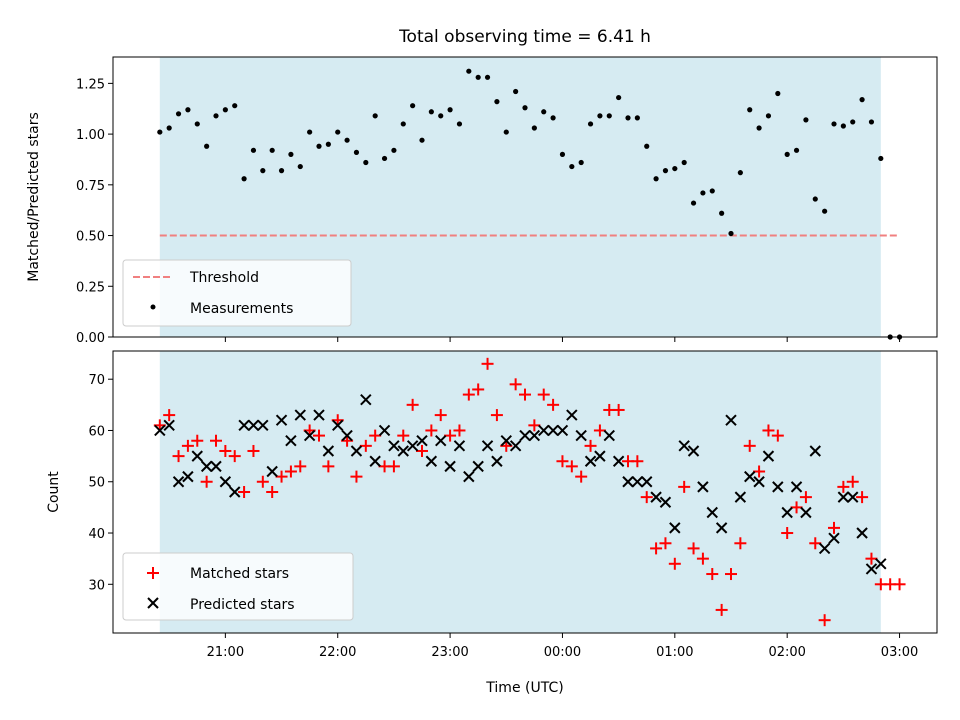 Image resolution: width=960 pixels, height=720 pixels. I want to click on count-legend-box, so click(238, 586).